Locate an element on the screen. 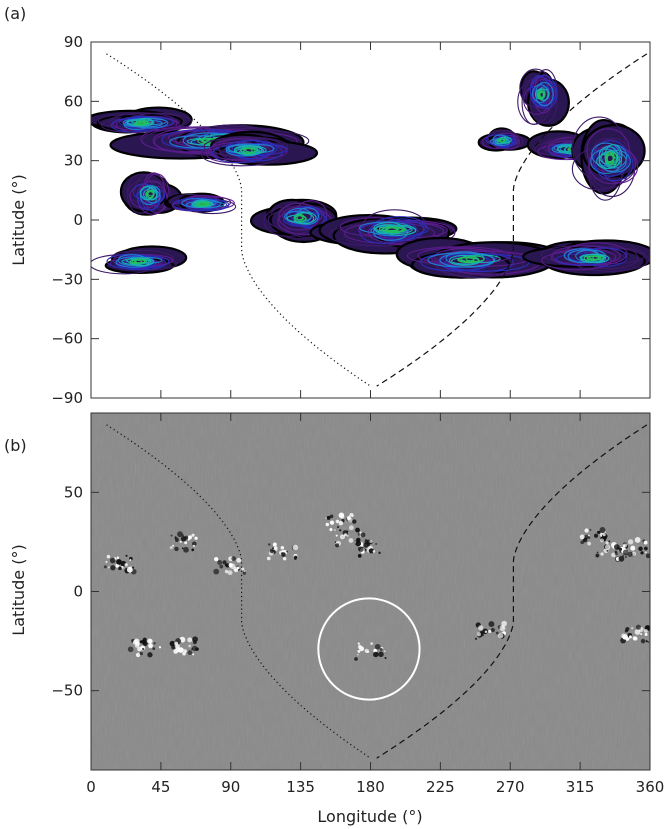 The height and width of the screenshot is (829, 665). x-tick-label: 315 is located at coordinates (580, 787).